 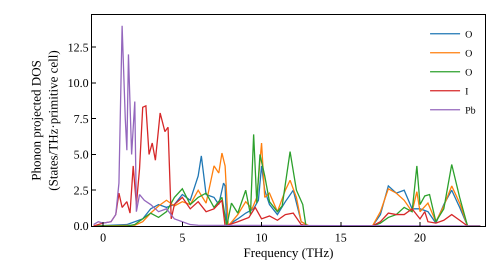 What do you see at coordinates (470, 111) in the screenshot?
I see `legend-label: Pb` at bounding box center [470, 111].